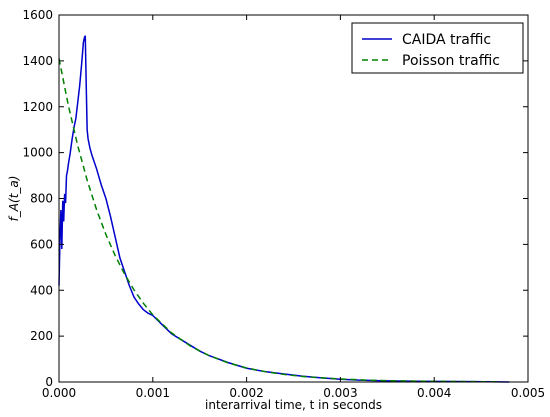  What do you see at coordinates (340, 393) in the screenshot?
I see `x-tick-label: 0.003` at bounding box center [340, 393].